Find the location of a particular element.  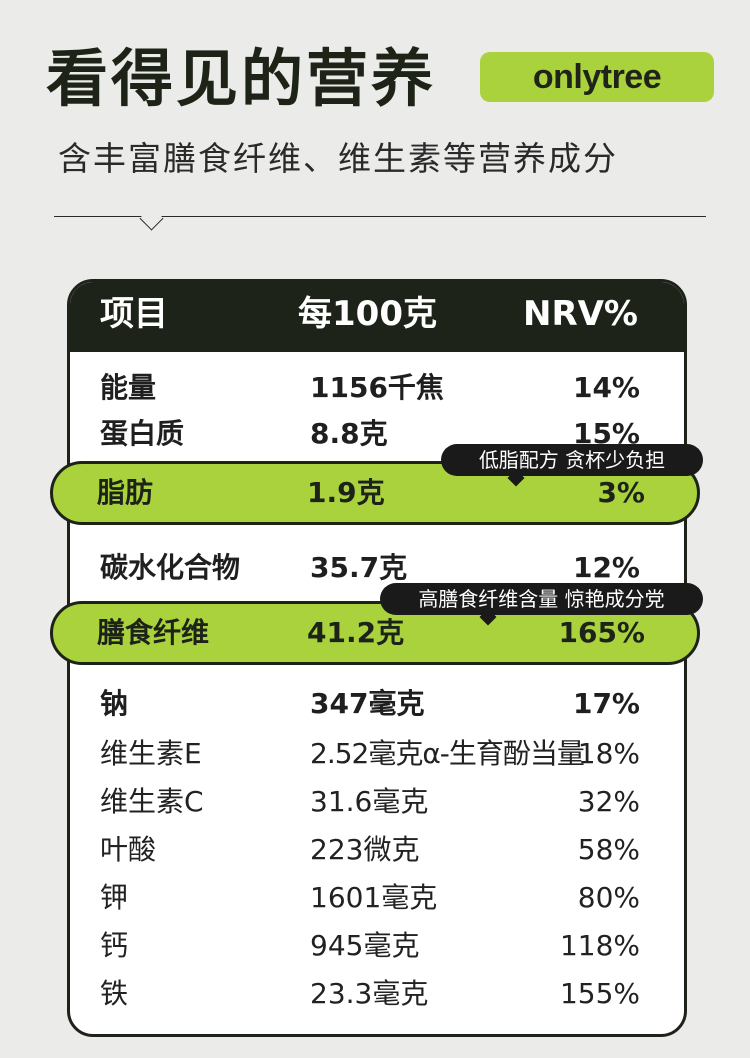

table-row: 钠 347毫克 17% is located at coordinates (377, 704).